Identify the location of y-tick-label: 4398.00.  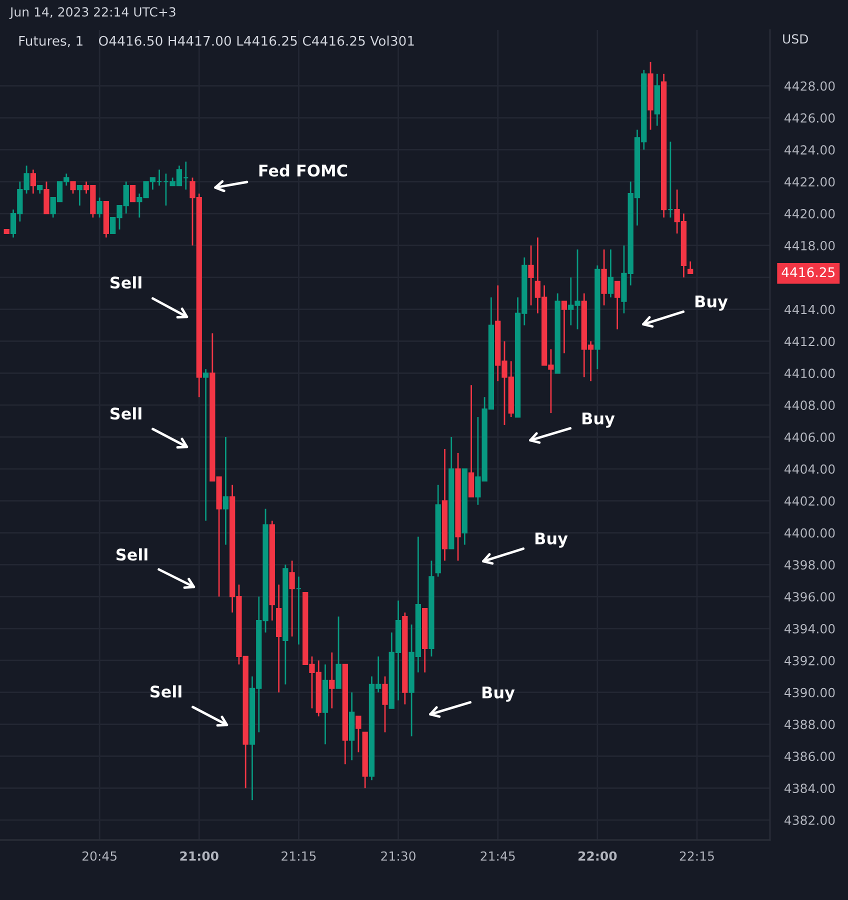
(809, 565).